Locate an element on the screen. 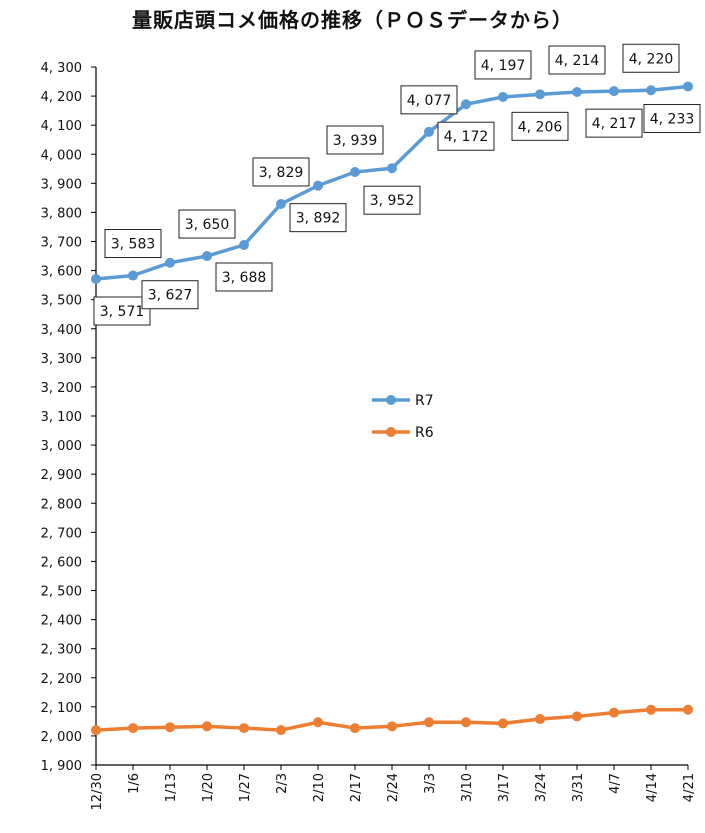 The image size is (705, 833). x-tick-label: 2/24 is located at coordinates (393, 787).